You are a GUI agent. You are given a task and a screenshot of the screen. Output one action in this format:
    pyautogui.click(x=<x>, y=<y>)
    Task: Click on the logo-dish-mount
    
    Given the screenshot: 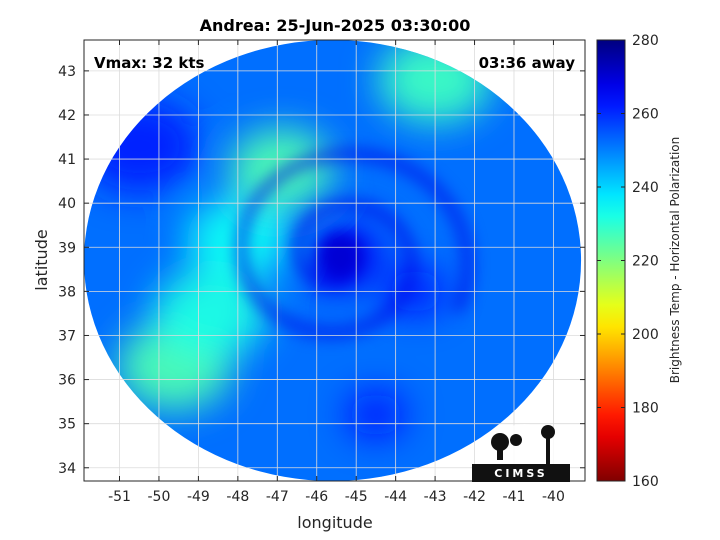 What is the action you would take?
    pyautogui.click(x=500, y=454)
    